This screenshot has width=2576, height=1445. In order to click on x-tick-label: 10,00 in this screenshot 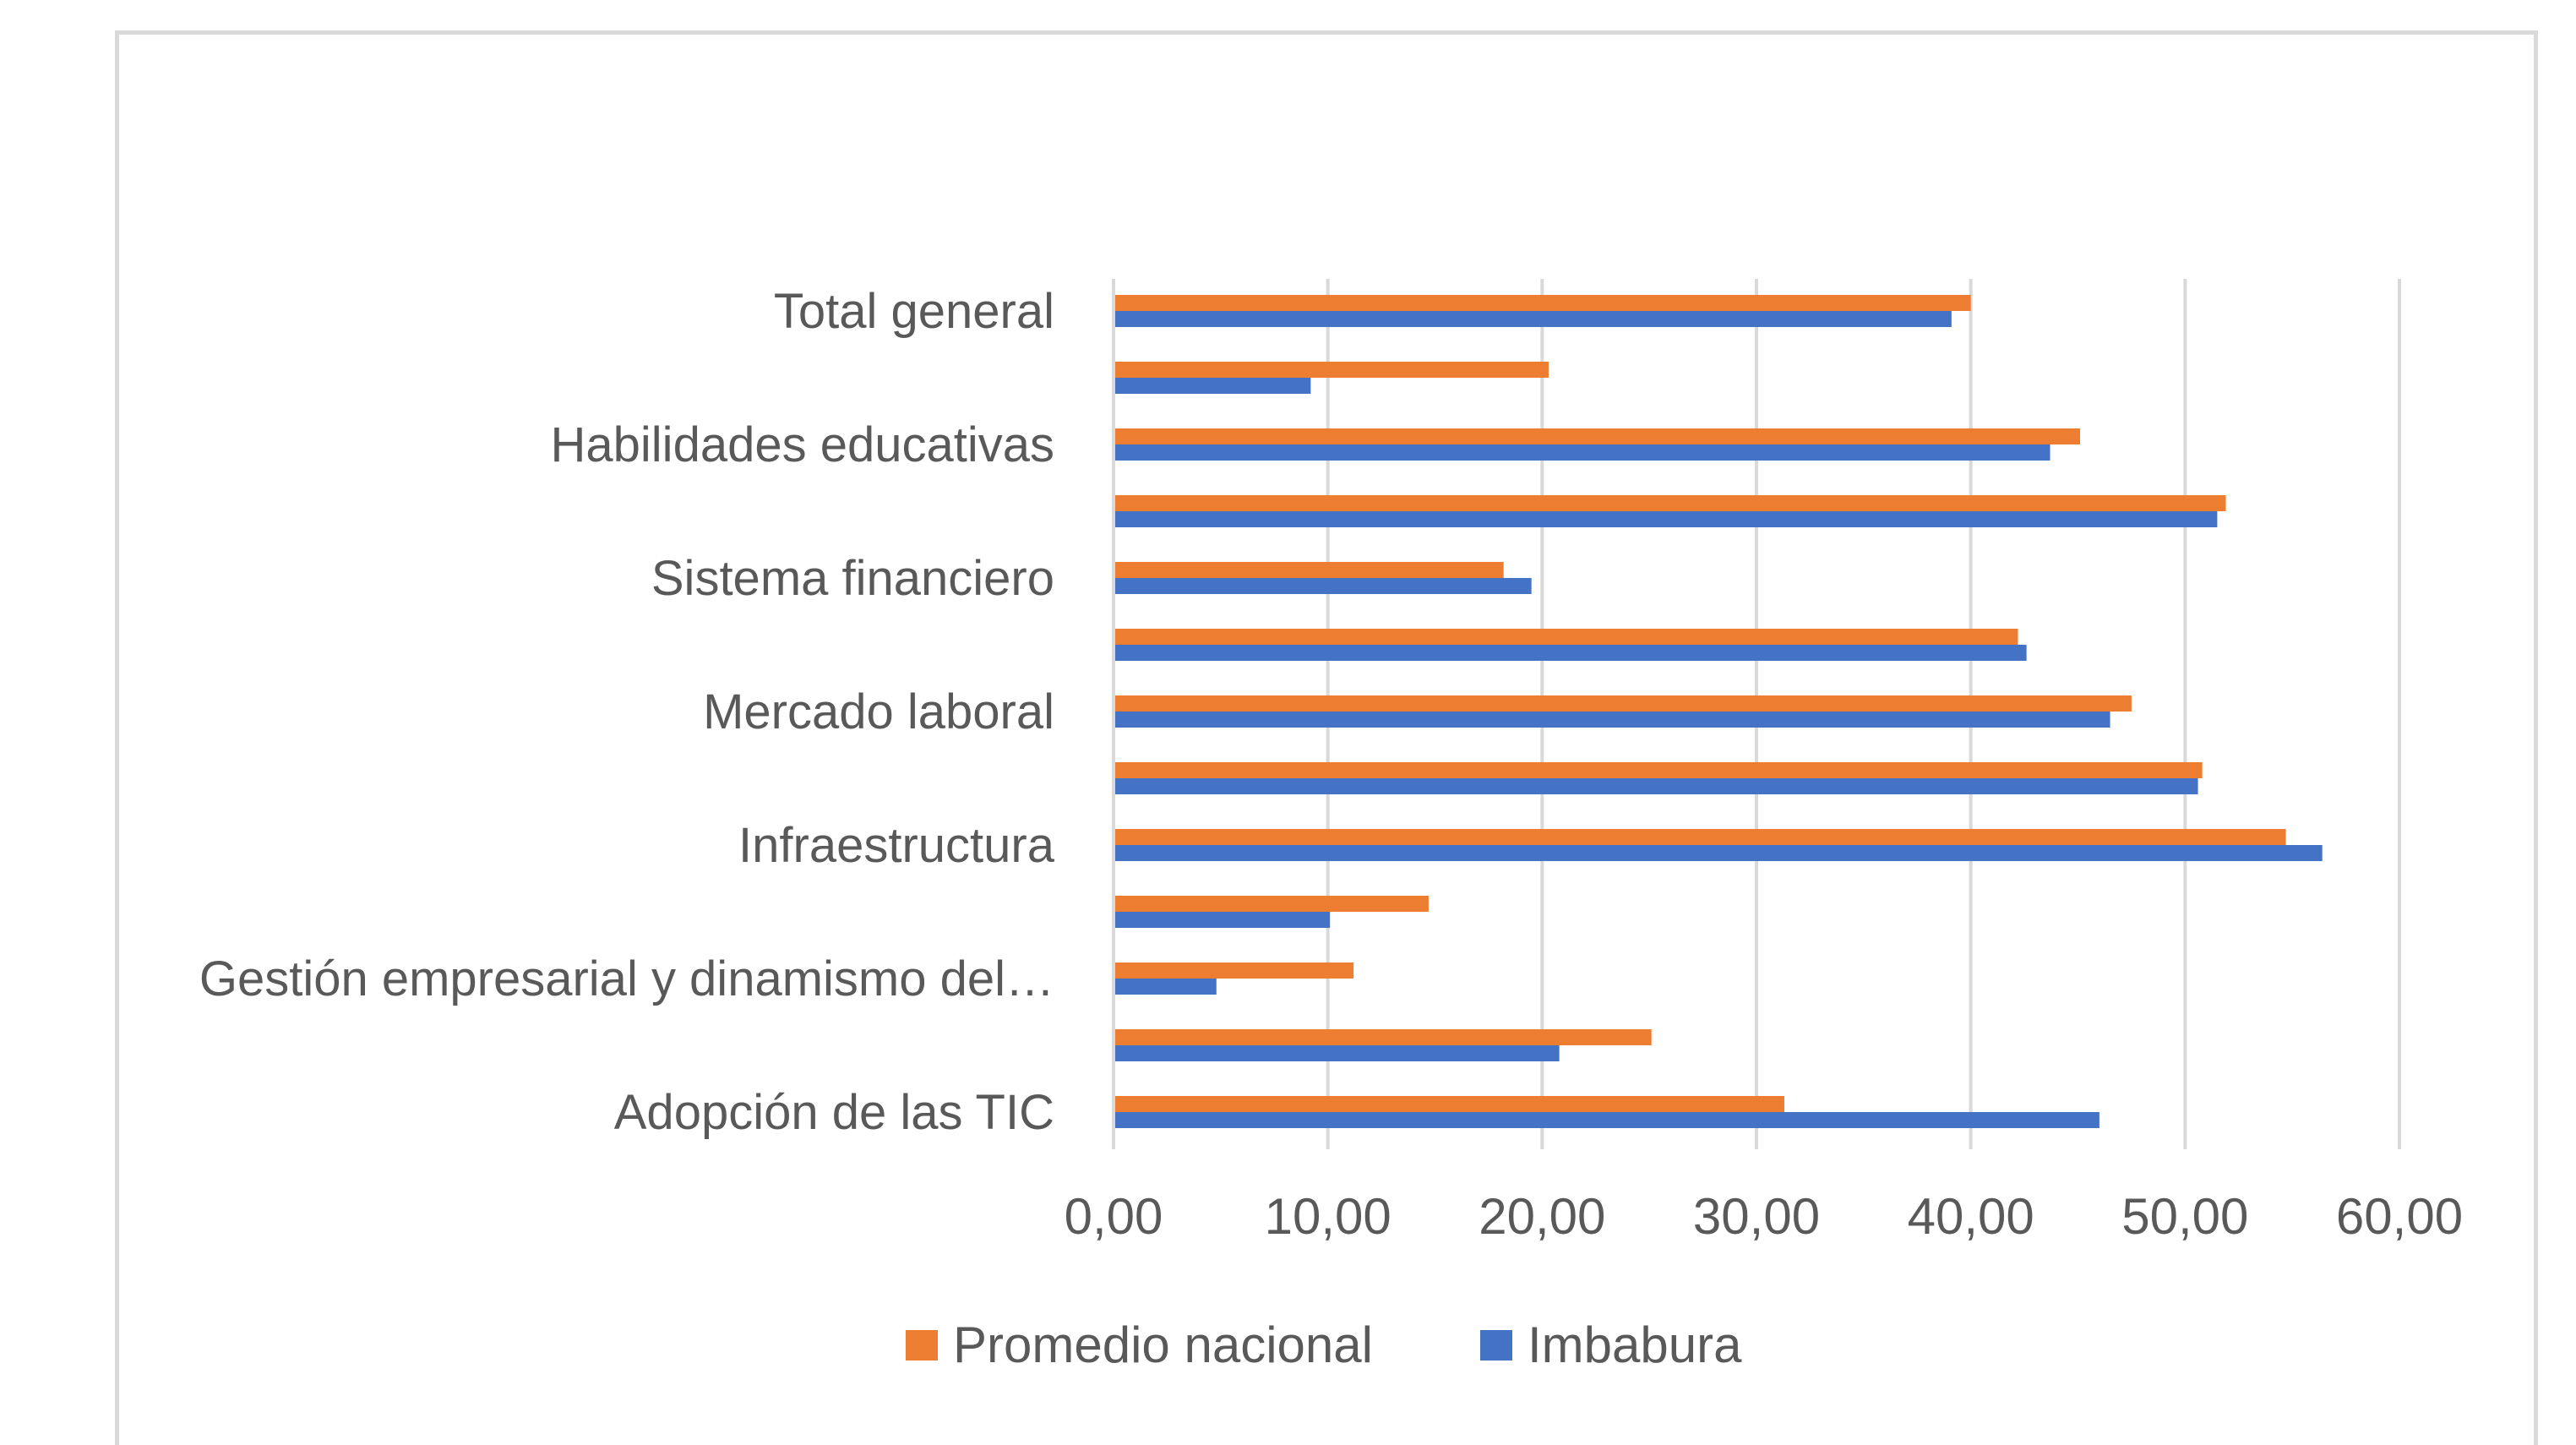, I will do `click(1328, 1216)`.